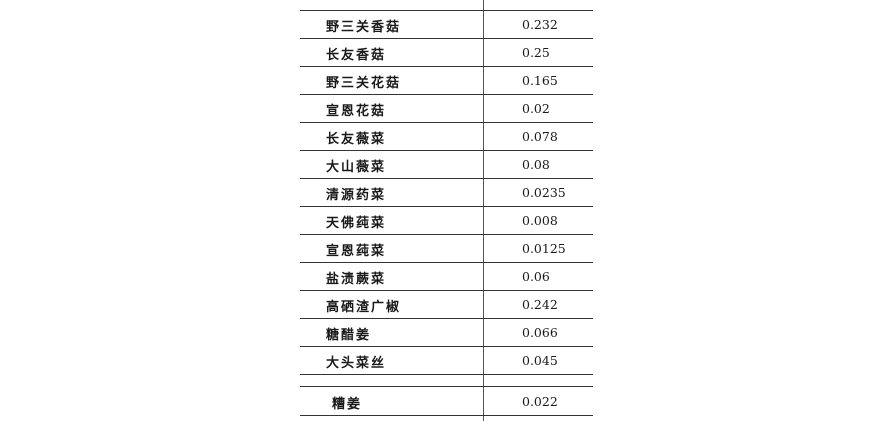 This screenshot has width=893, height=421. I want to click on item-value: 0.02, so click(536, 108).